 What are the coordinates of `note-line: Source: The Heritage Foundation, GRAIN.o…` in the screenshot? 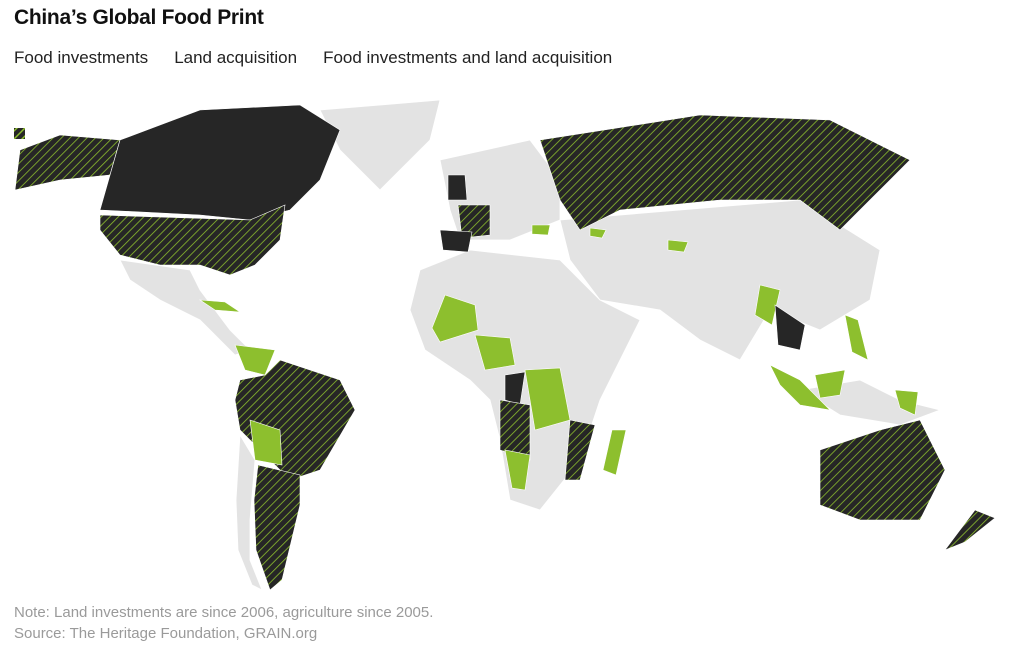 It's located at (166, 633).